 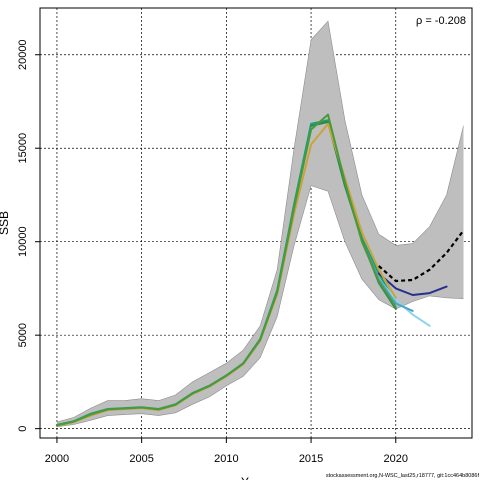 I want to click on rho-annotation: ρ = -0.208, so click(x=441, y=21).